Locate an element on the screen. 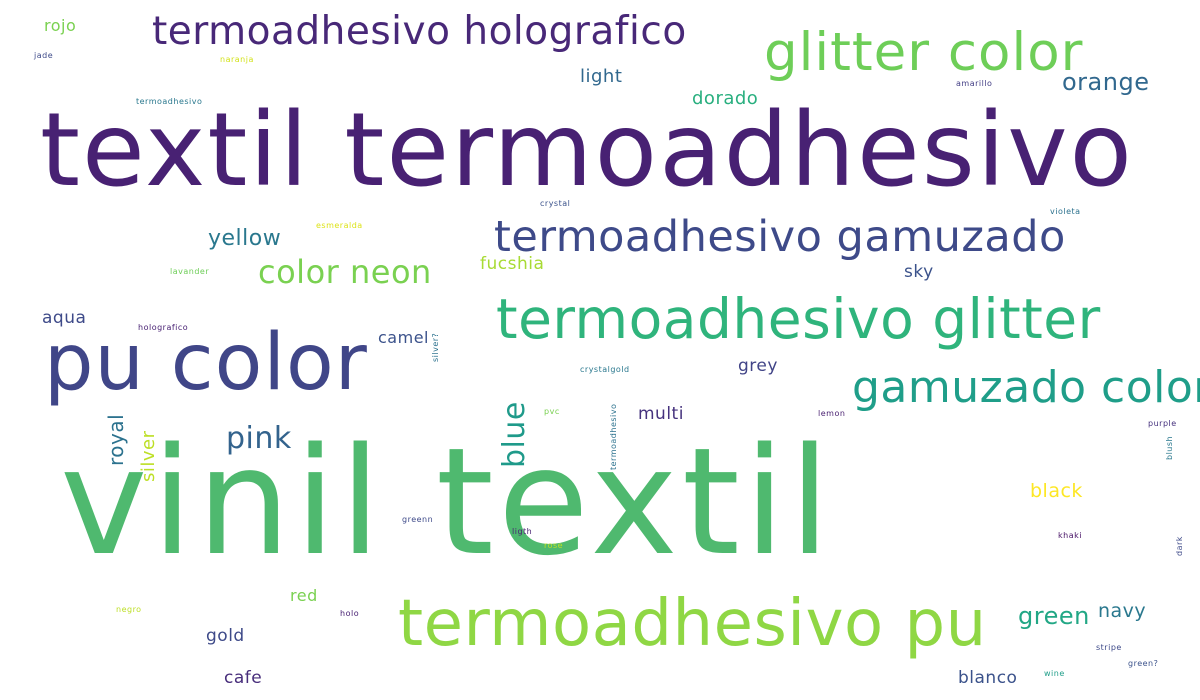 The image size is (1200, 700). word-rojo: rojo is located at coordinates (60, 25).